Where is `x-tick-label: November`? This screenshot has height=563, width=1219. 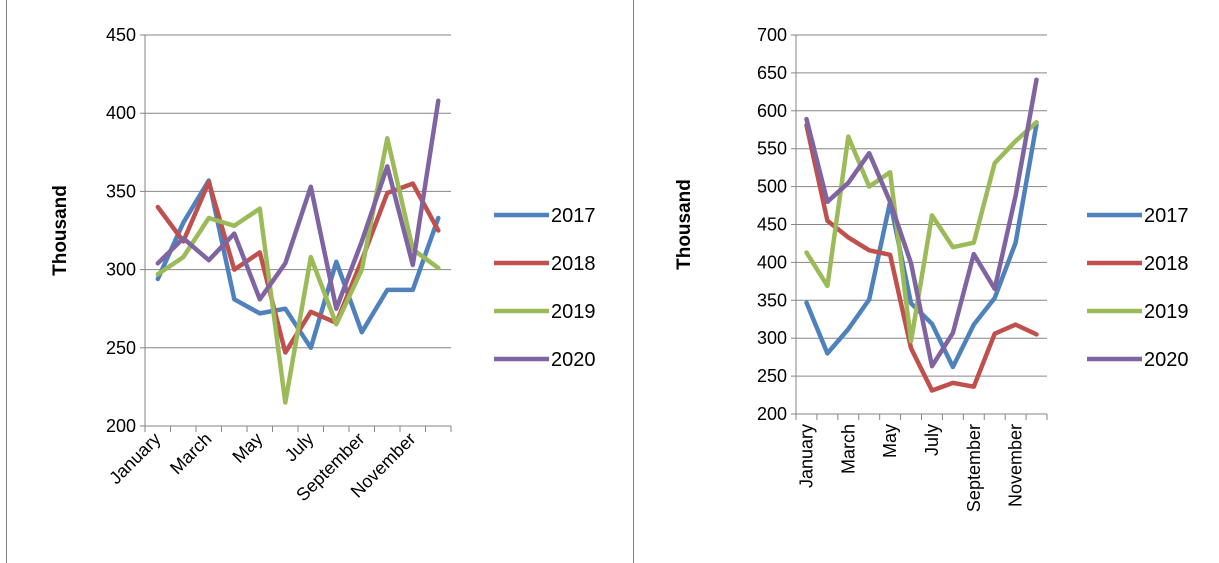 x-tick-label: November is located at coordinates (1016, 465).